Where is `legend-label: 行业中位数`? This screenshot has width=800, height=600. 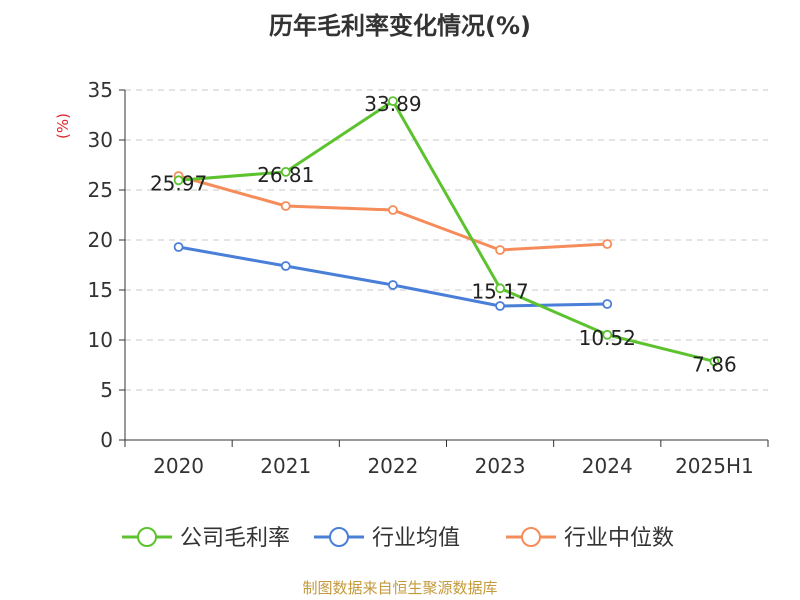 legend-label: 行业中位数 is located at coordinates (619, 538).